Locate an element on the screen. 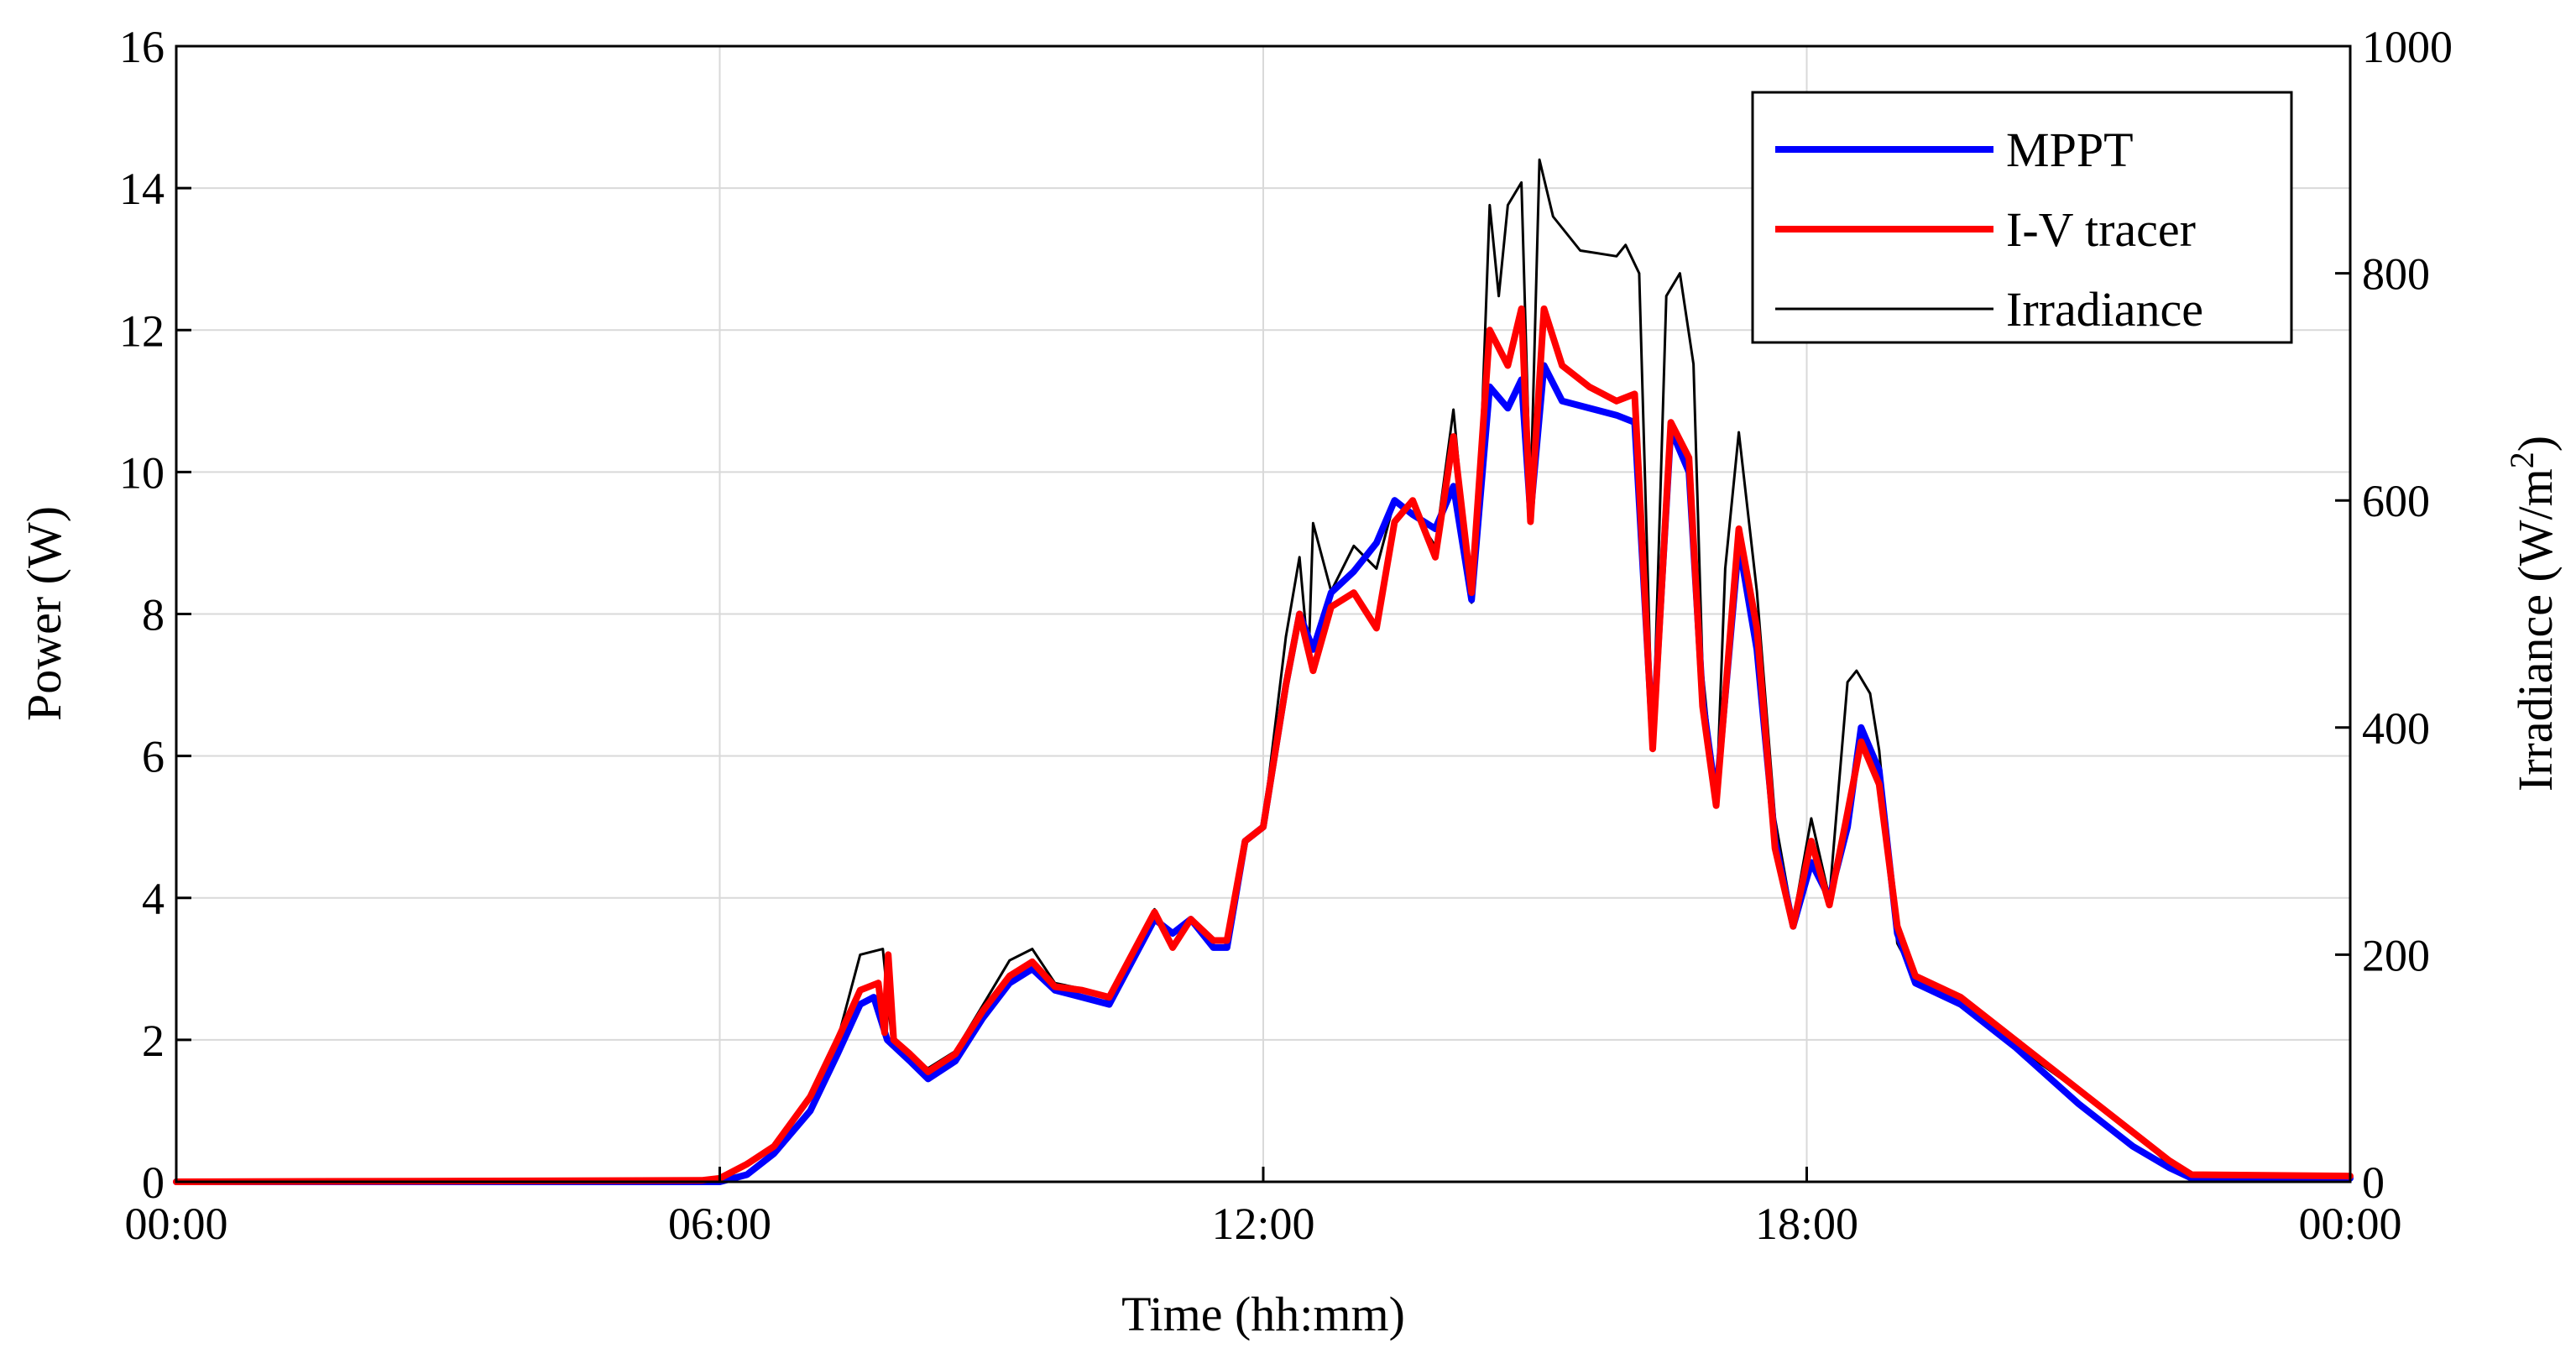  y-left-tick-label: 10 is located at coordinates (142, 472).